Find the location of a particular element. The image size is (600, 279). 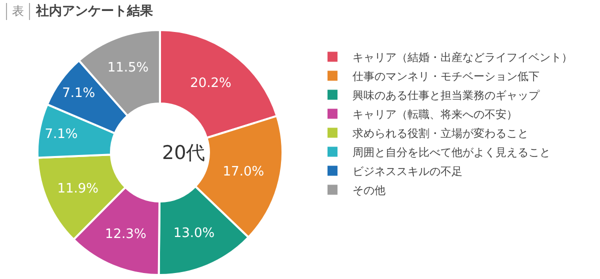

legend-label: その他 is located at coordinates (369, 191).